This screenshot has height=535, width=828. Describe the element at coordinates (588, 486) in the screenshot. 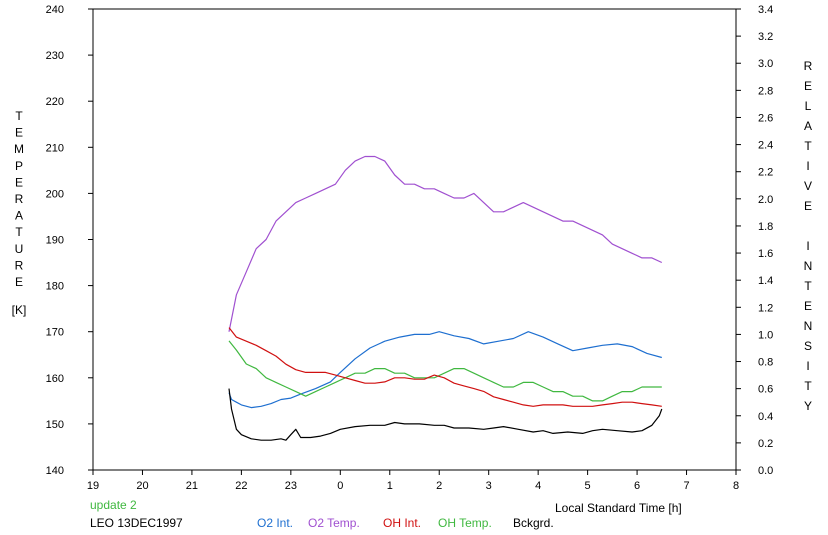

I see `x-tick-label: 5` at that location.